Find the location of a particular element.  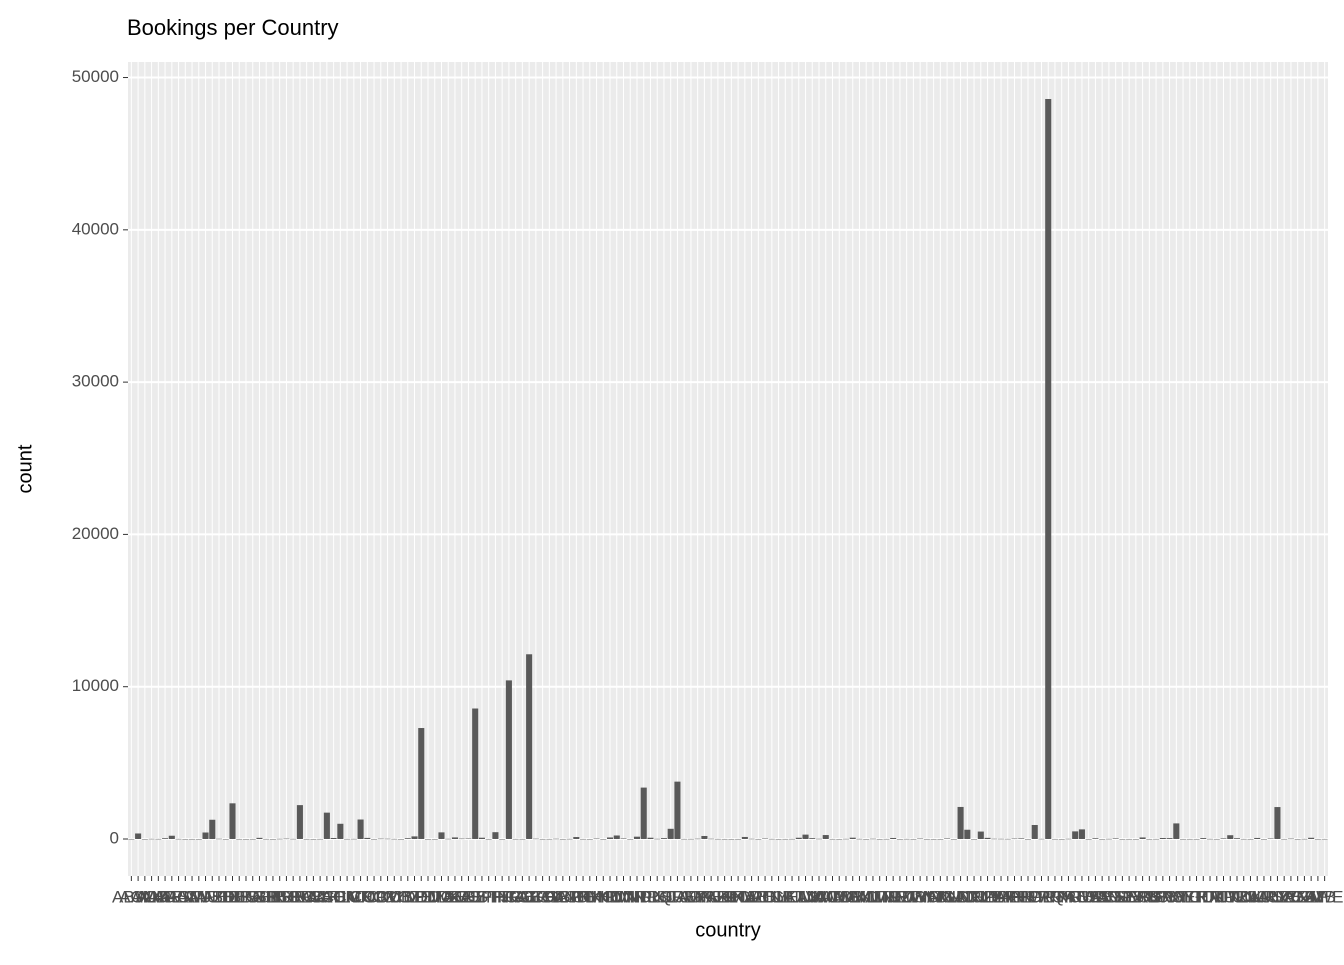

x-tick-label: DNK is located at coordinates (442, 896).